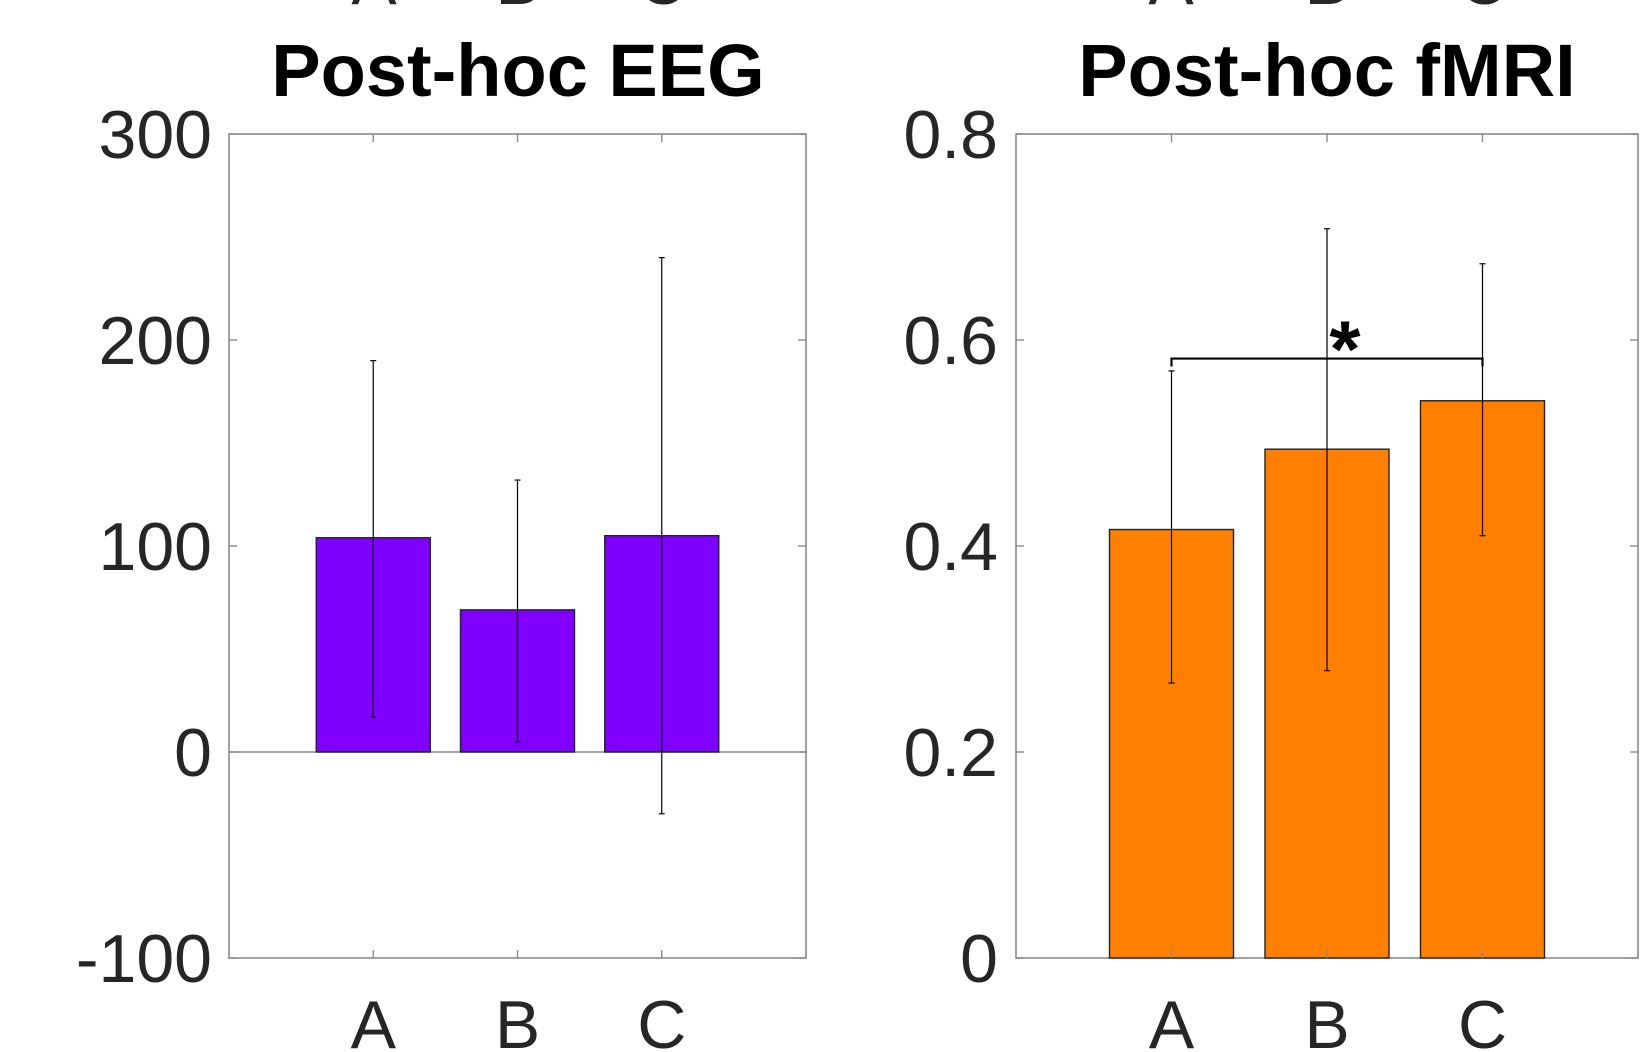  I want to click on significance-label: *, so click(1345, 349).